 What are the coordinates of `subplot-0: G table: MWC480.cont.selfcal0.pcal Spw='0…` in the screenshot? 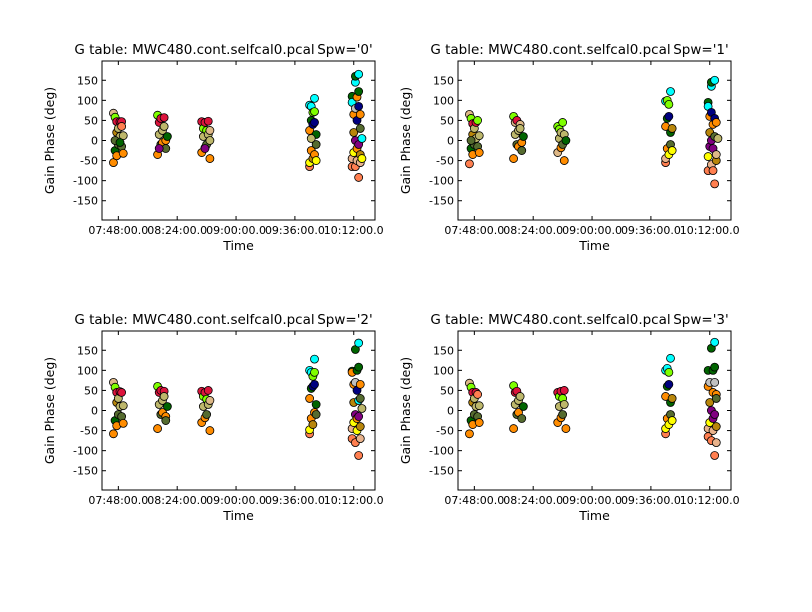 It's located at (213, 147).